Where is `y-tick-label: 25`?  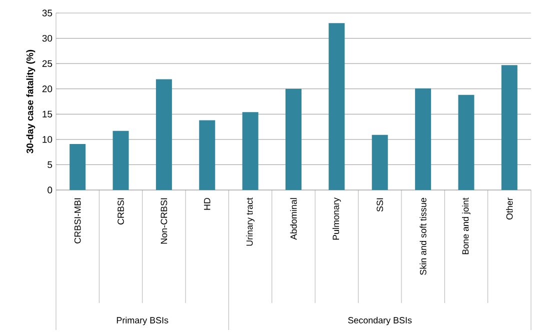 y-tick-label: 25 is located at coordinates (47, 63).